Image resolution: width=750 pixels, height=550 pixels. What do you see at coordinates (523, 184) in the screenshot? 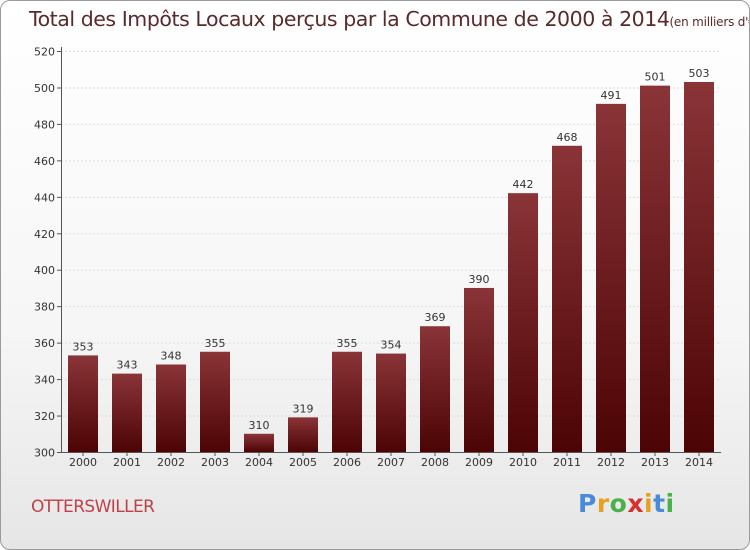
I see `value-label-2010: 442` at bounding box center [523, 184].